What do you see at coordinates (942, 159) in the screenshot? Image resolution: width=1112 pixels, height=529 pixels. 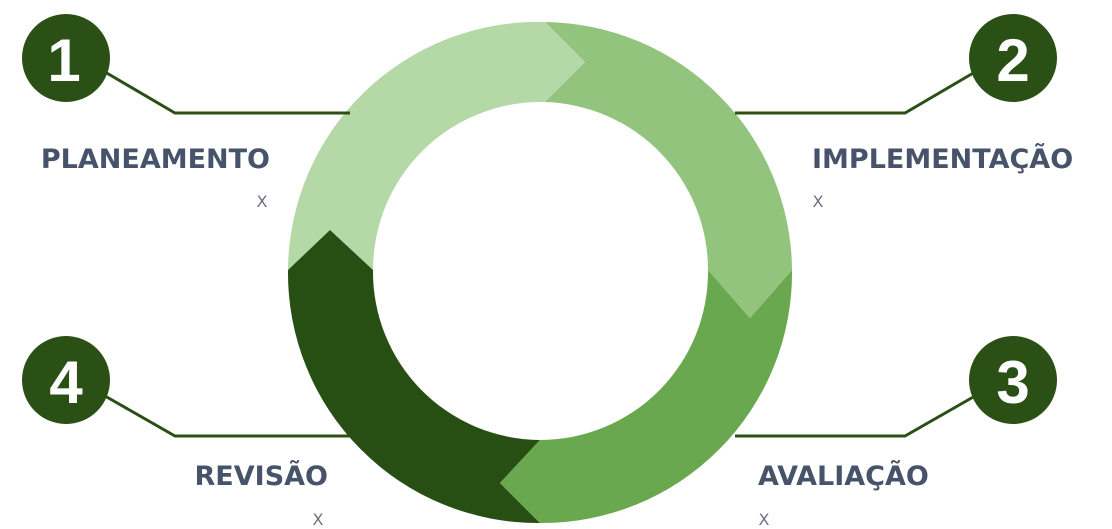 I see `stage-label-implementacao: IMPLEMENTAÇÃO` at bounding box center [942, 159].